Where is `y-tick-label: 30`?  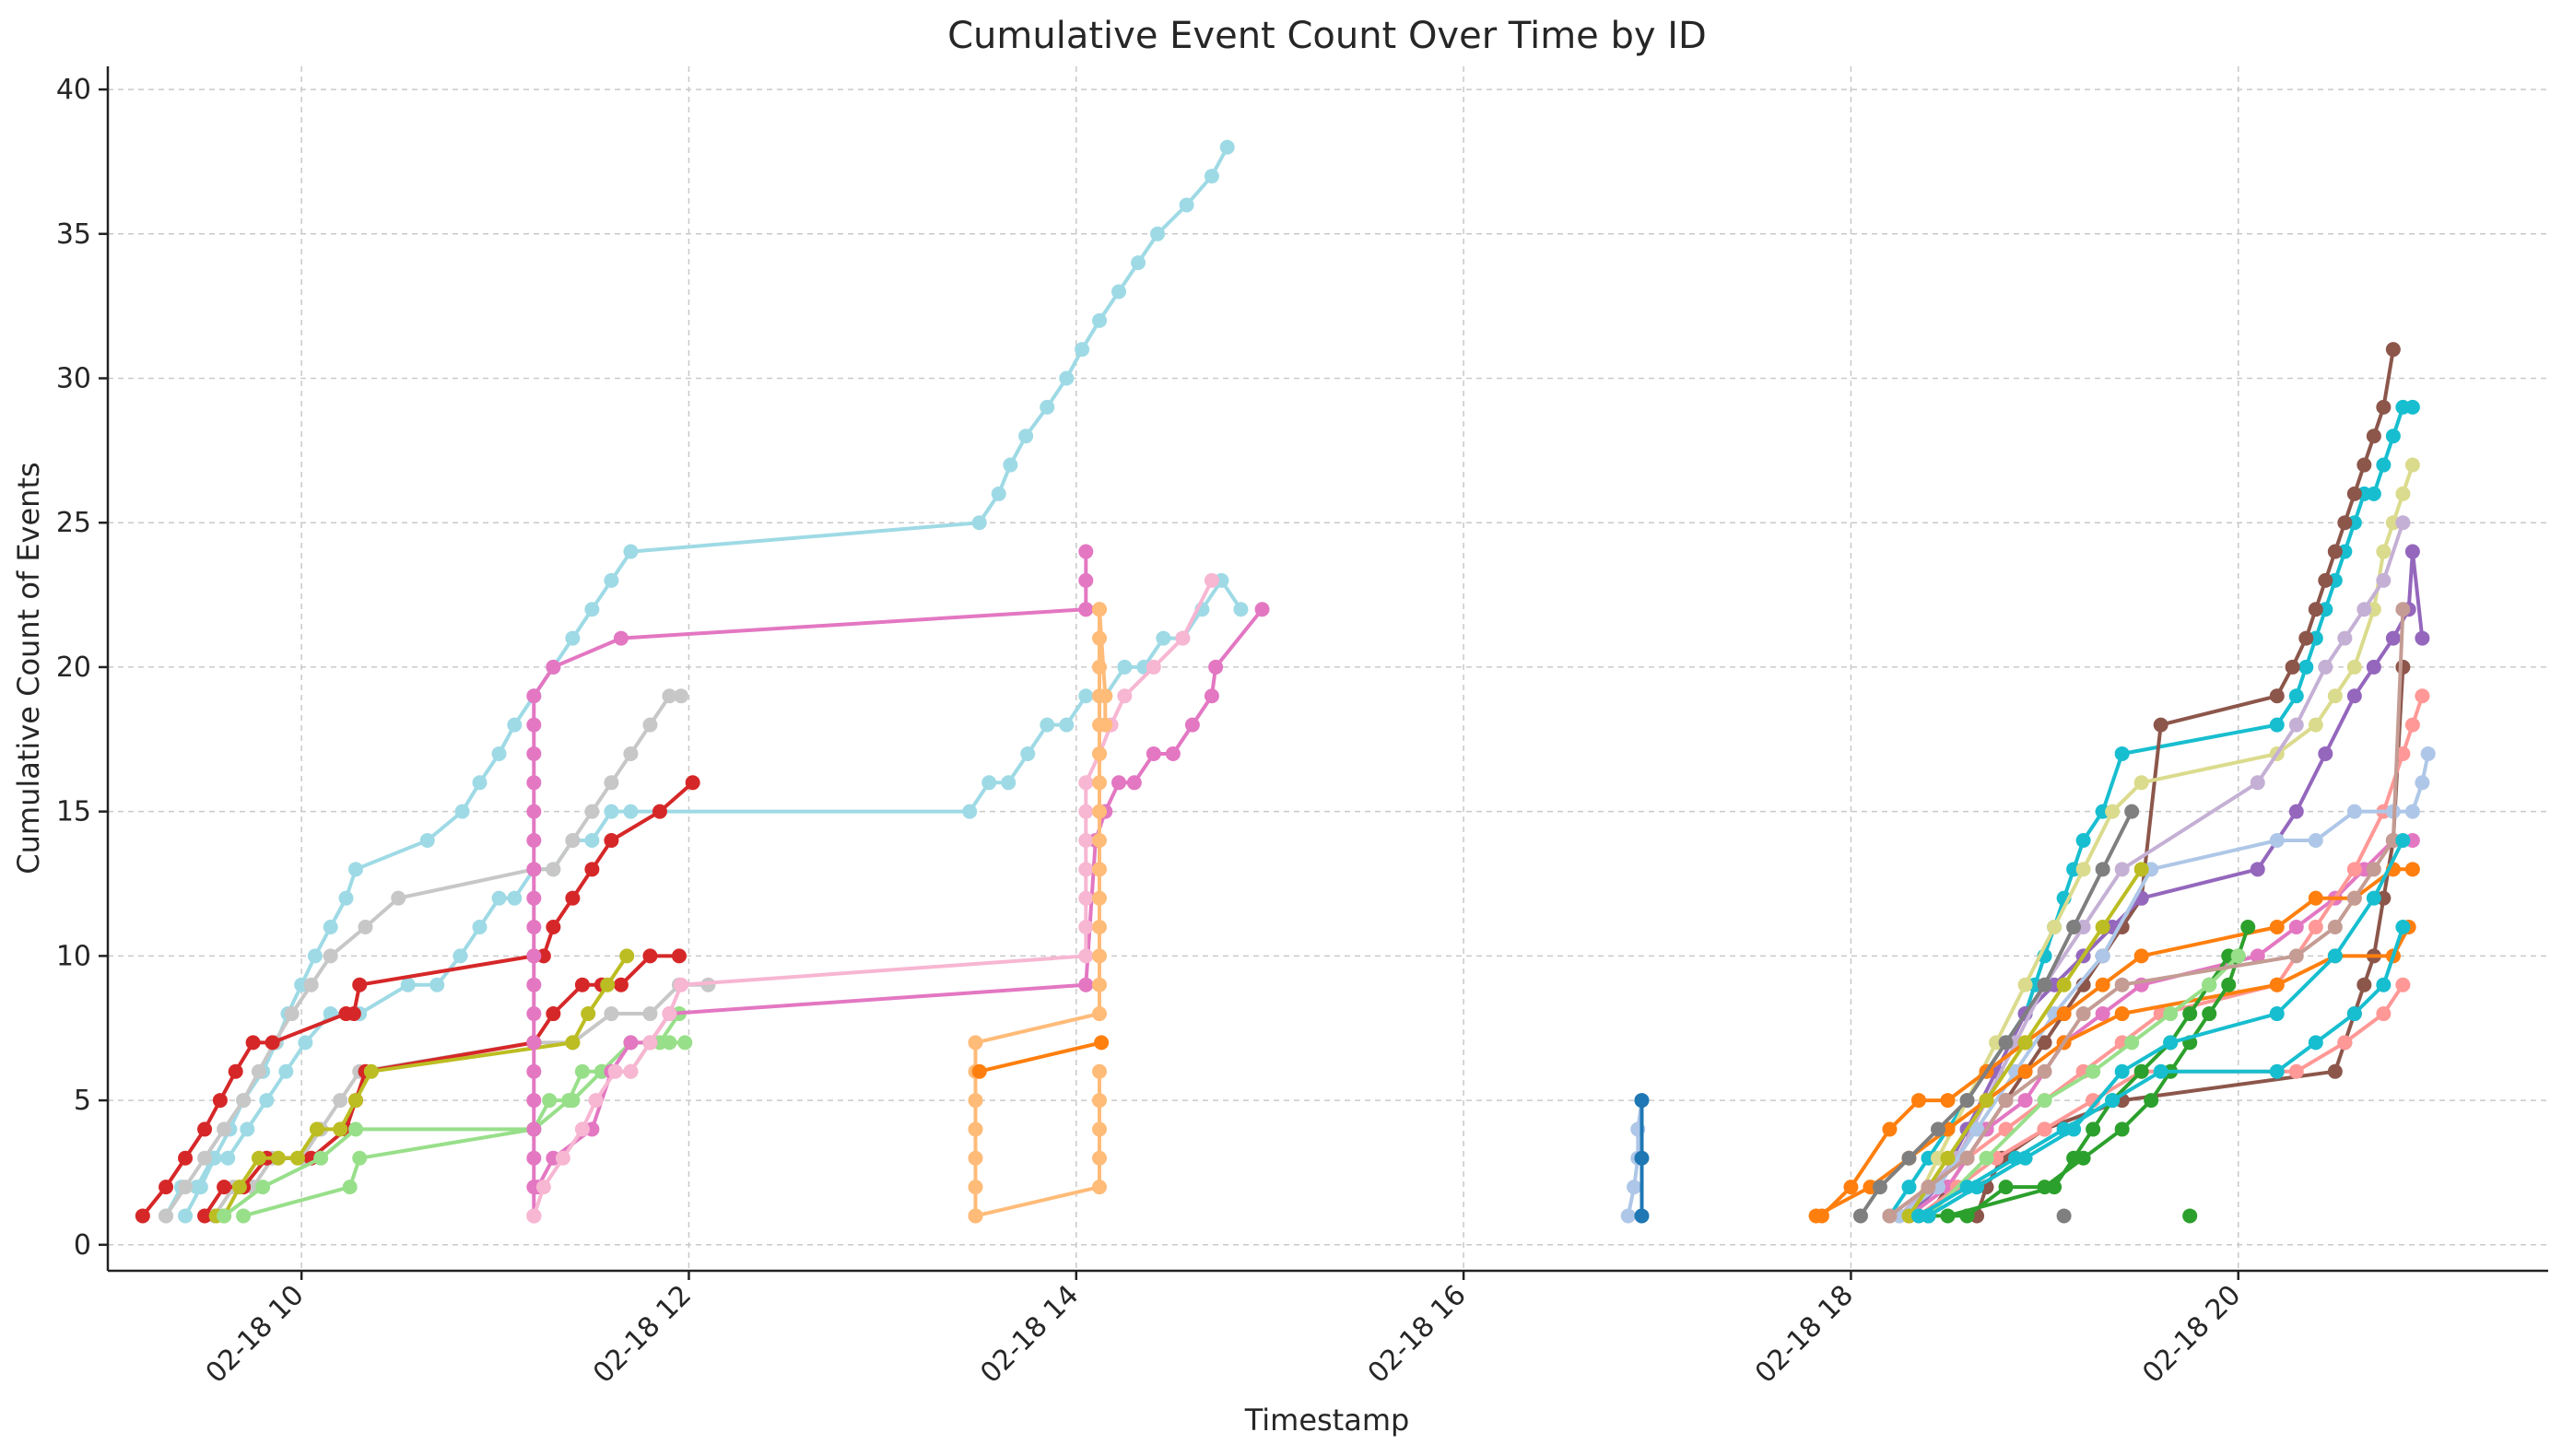 y-tick-label: 30 is located at coordinates (74, 379).